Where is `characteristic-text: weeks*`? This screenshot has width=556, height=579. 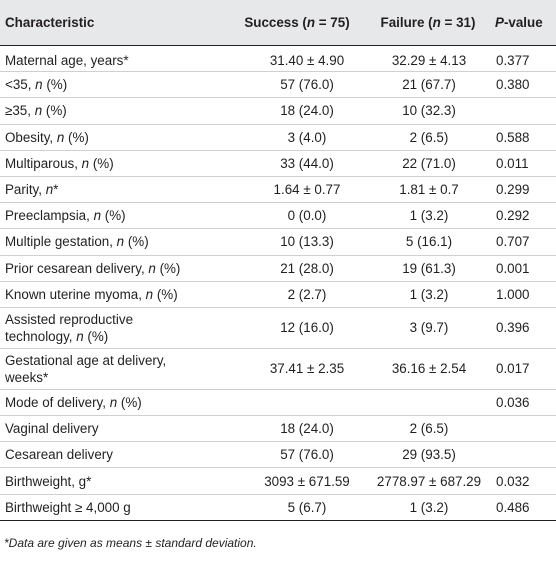
characteristic-text: weeks* is located at coordinates (27, 377).